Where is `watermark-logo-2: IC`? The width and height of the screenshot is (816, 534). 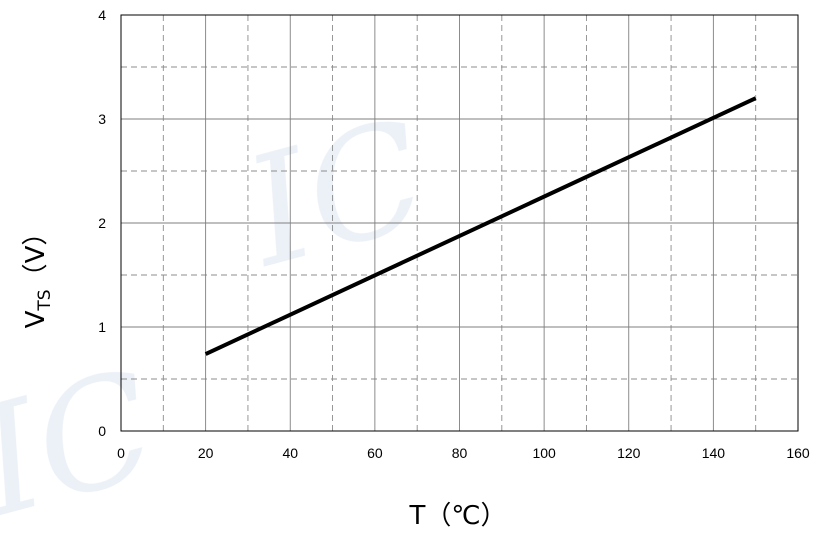
watermark-logo-2: IC is located at coordinates (86, 436).